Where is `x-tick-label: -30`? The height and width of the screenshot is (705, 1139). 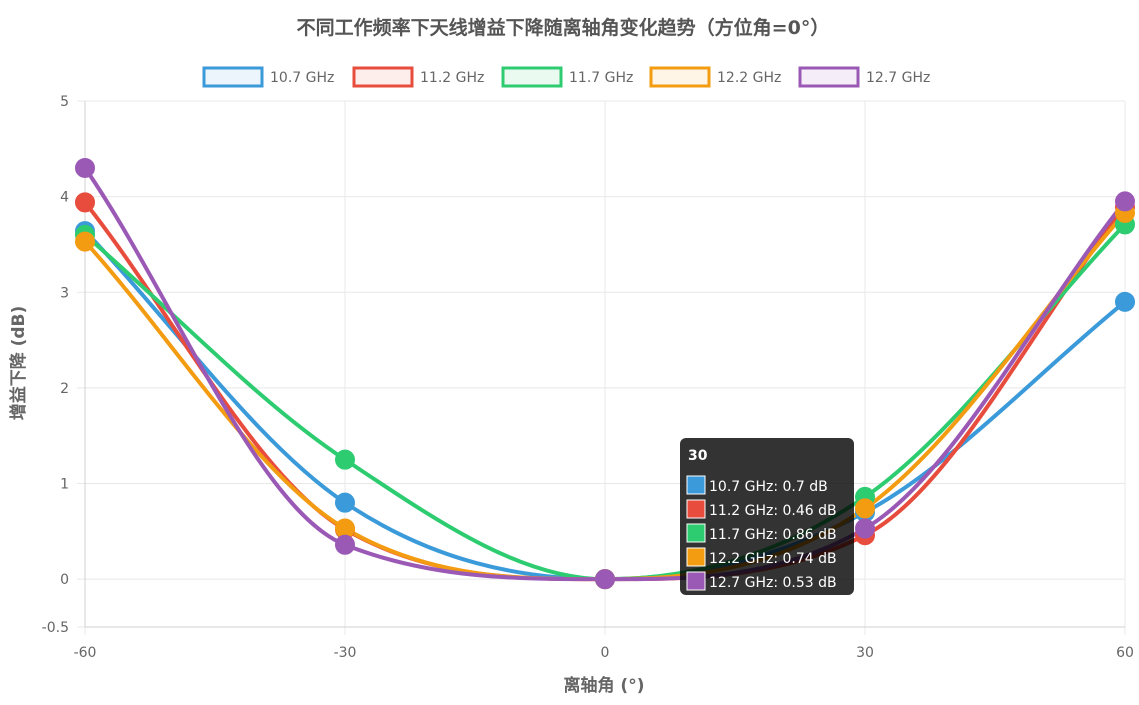
x-tick-label: -30 is located at coordinates (345, 653).